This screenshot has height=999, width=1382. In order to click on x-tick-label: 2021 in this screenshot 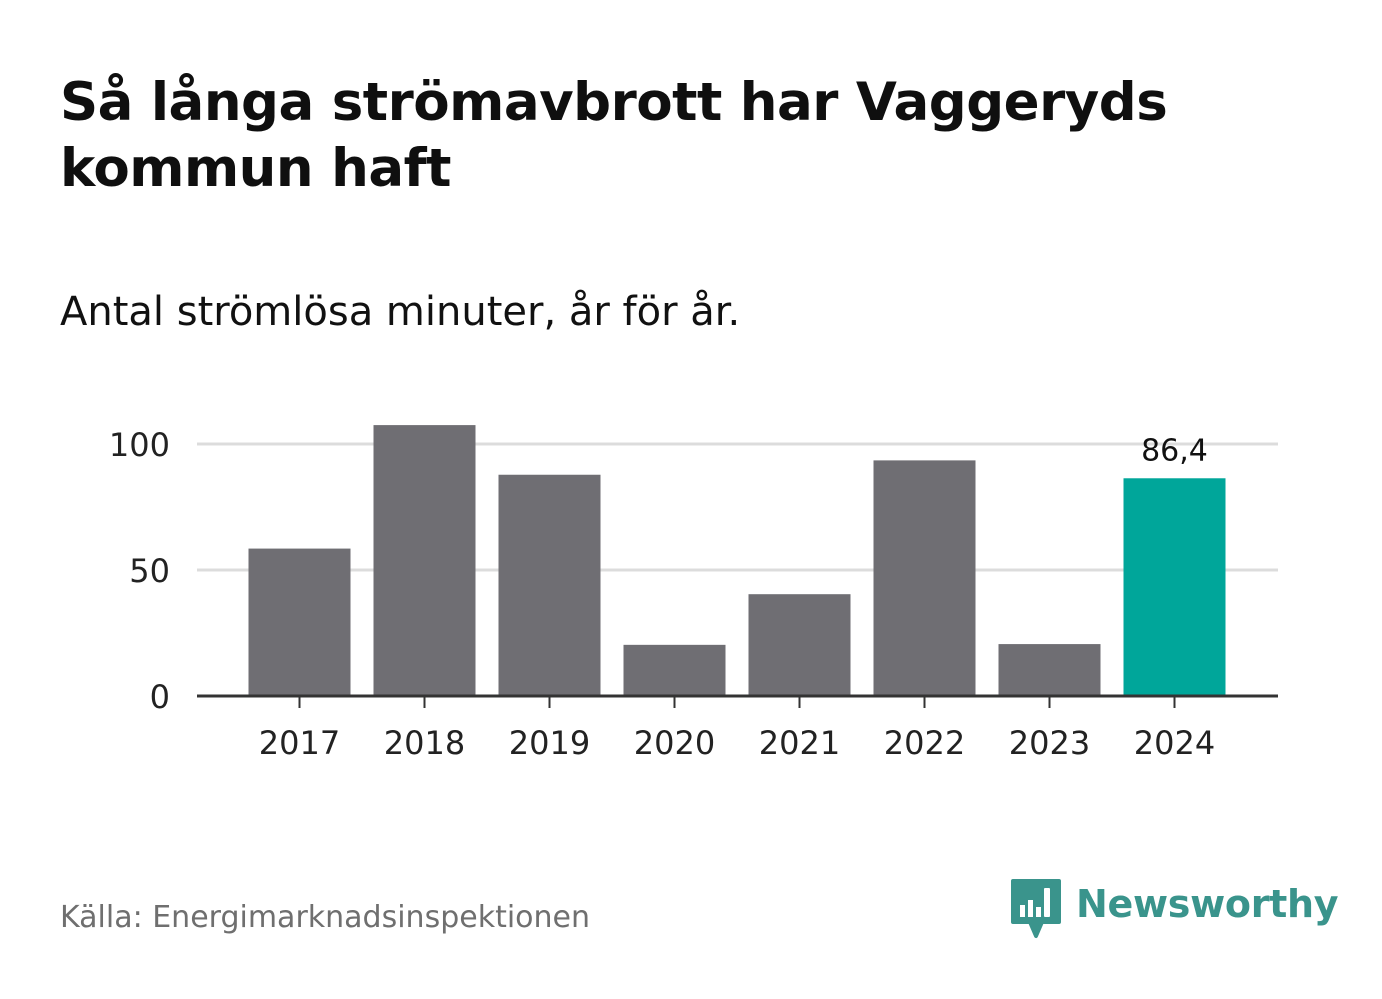, I will do `click(799, 743)`.